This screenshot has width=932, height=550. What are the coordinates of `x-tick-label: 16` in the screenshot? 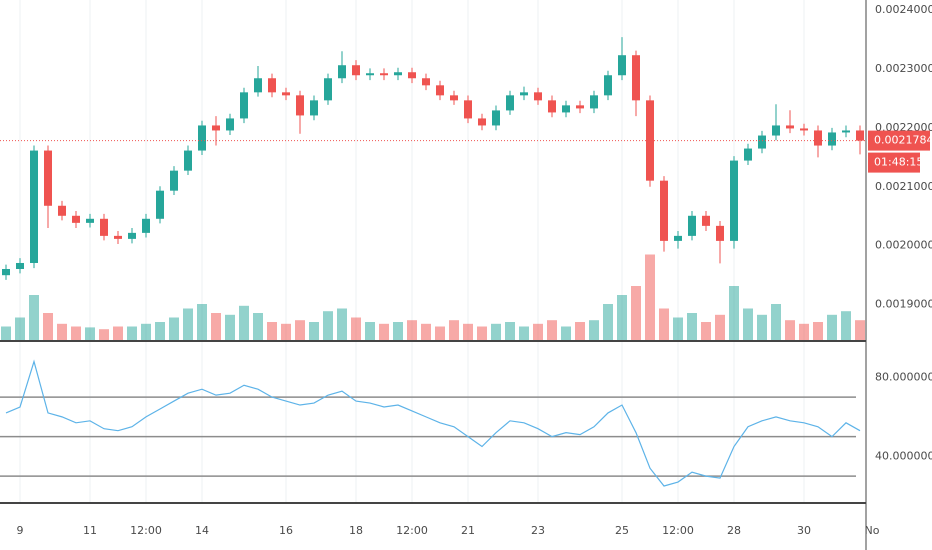 It's located at (286, 530).